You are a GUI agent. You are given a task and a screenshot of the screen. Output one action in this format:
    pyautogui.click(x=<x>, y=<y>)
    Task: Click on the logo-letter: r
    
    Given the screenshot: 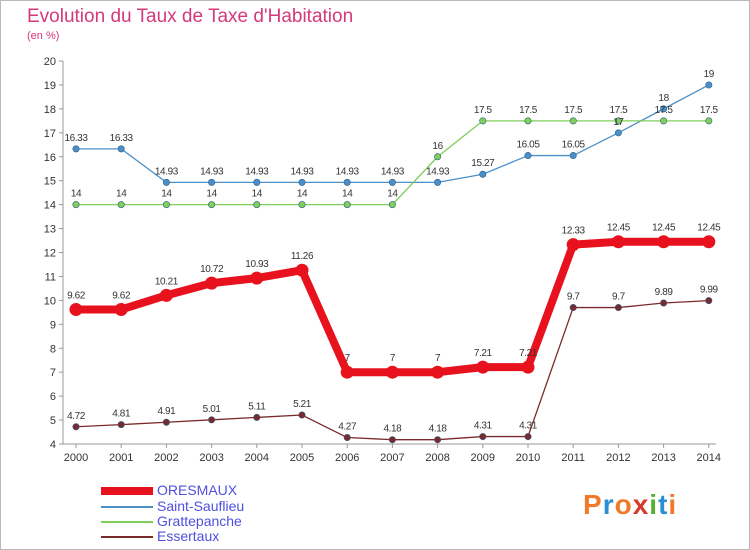 What is the action you would take?
    pyautogui.click(x=608, y=504)
    